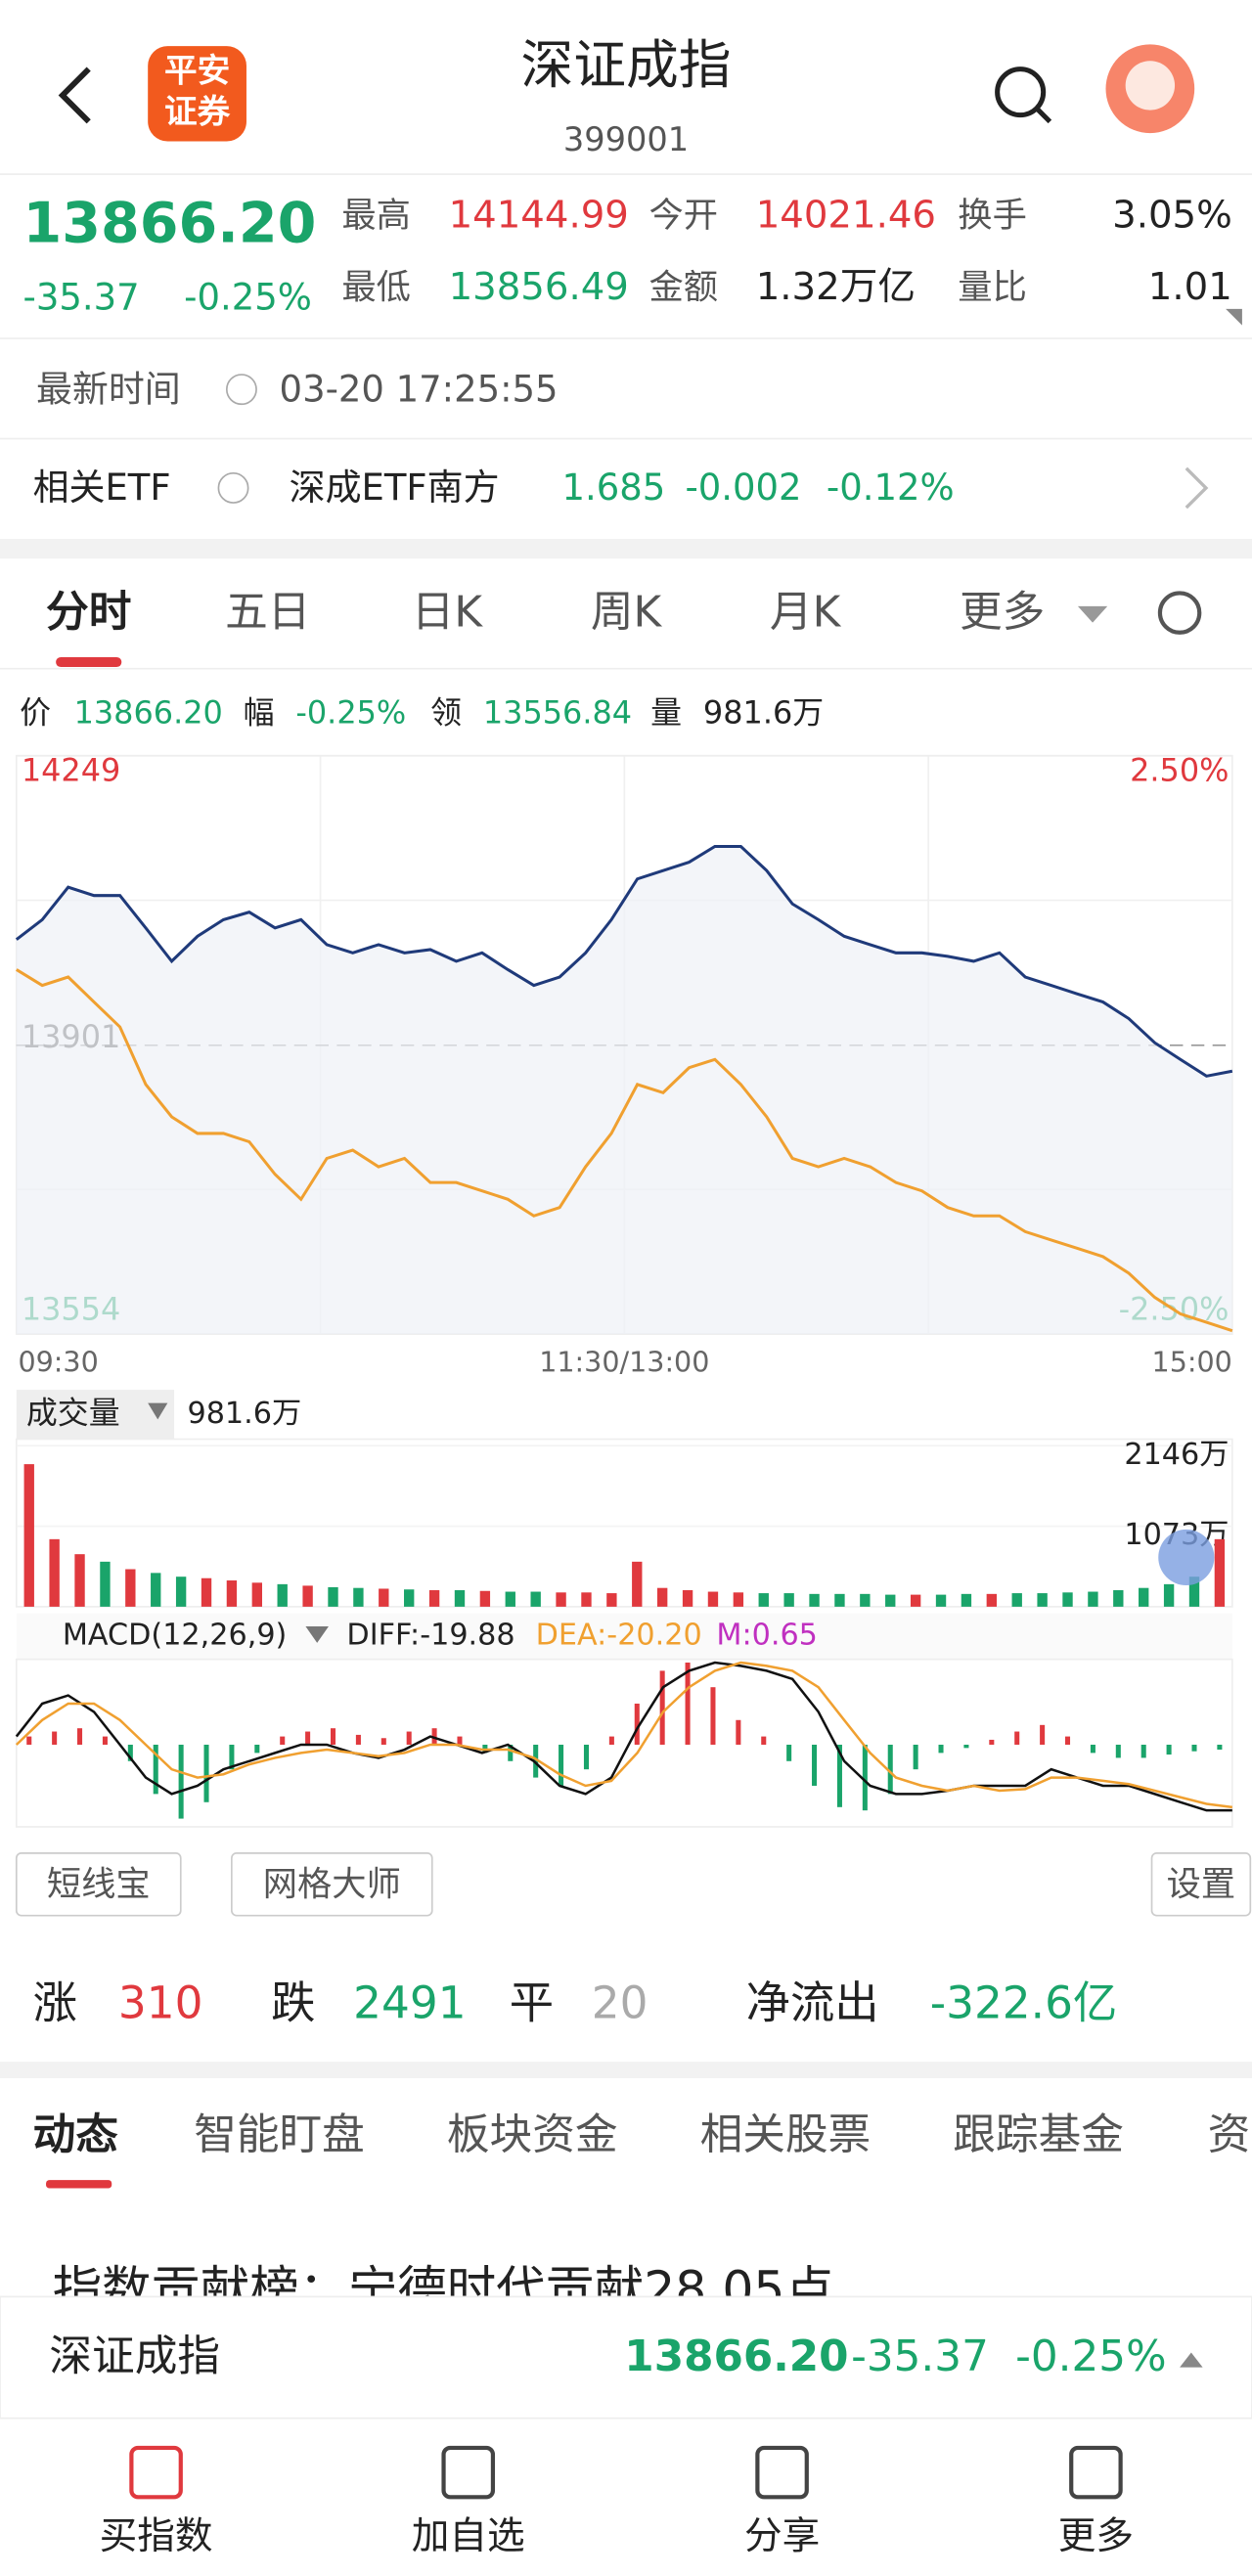 This screenshot has width=1252, height=2576. What do you see at coordinates (992, 216) in the screenshot?
I see `field-label: 换手` at bounding box center [992, 216].